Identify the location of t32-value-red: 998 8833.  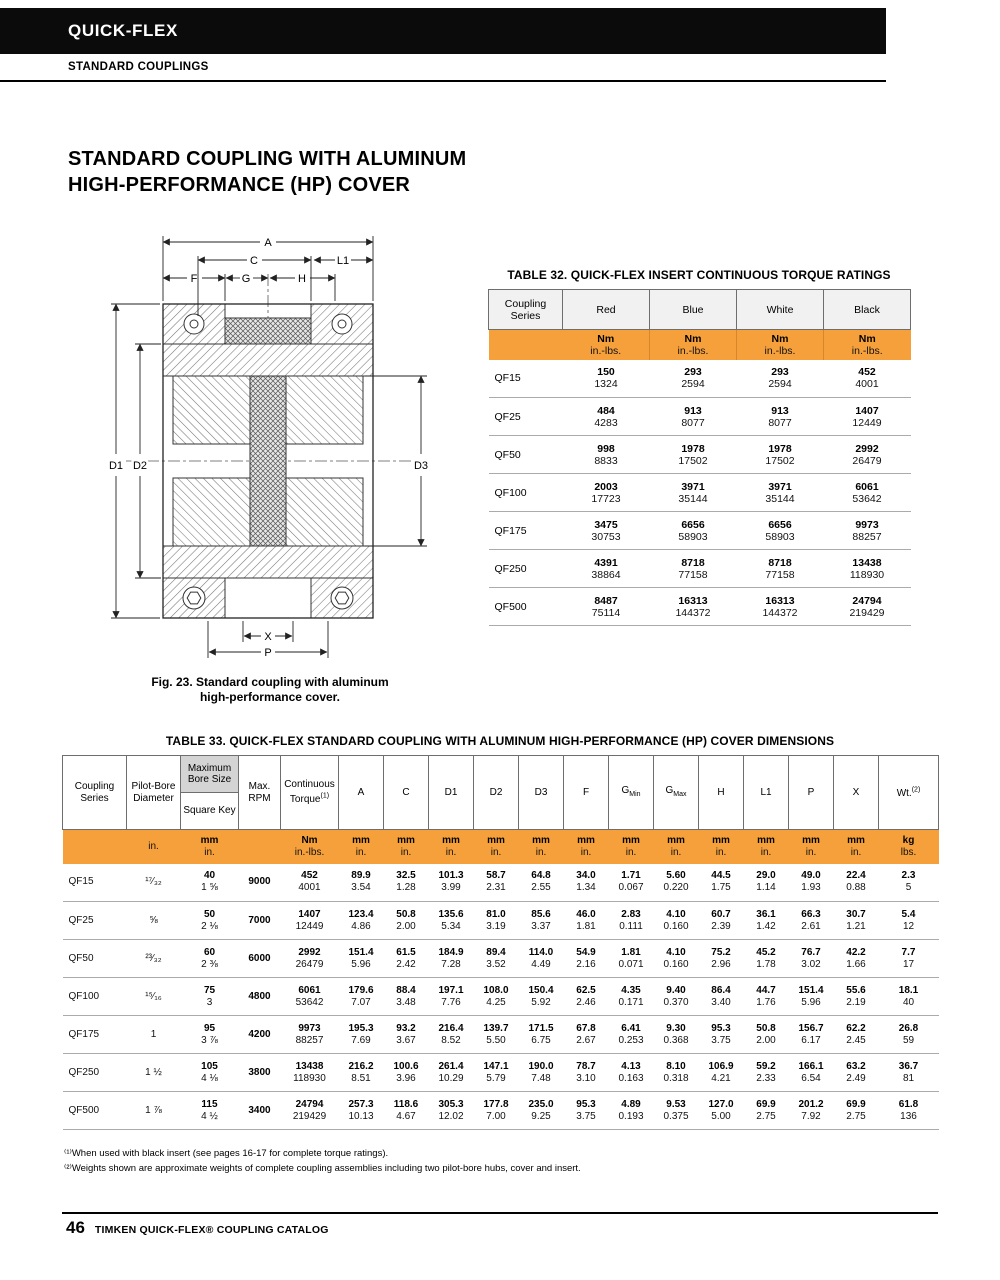
(606, 454).